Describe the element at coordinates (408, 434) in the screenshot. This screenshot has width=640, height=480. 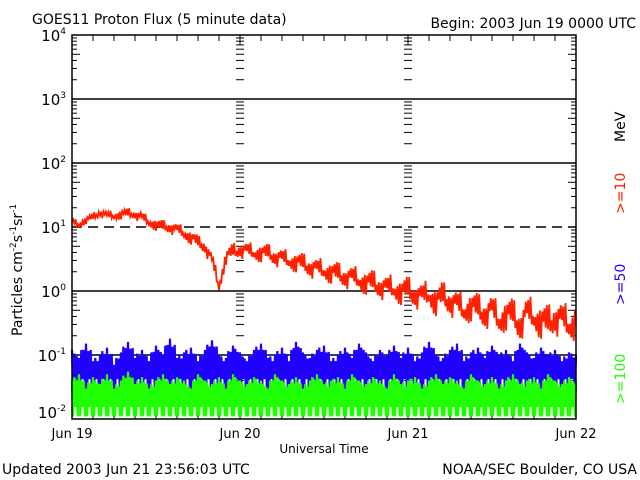
I see `x-tick-label: Jun 21` at that location.